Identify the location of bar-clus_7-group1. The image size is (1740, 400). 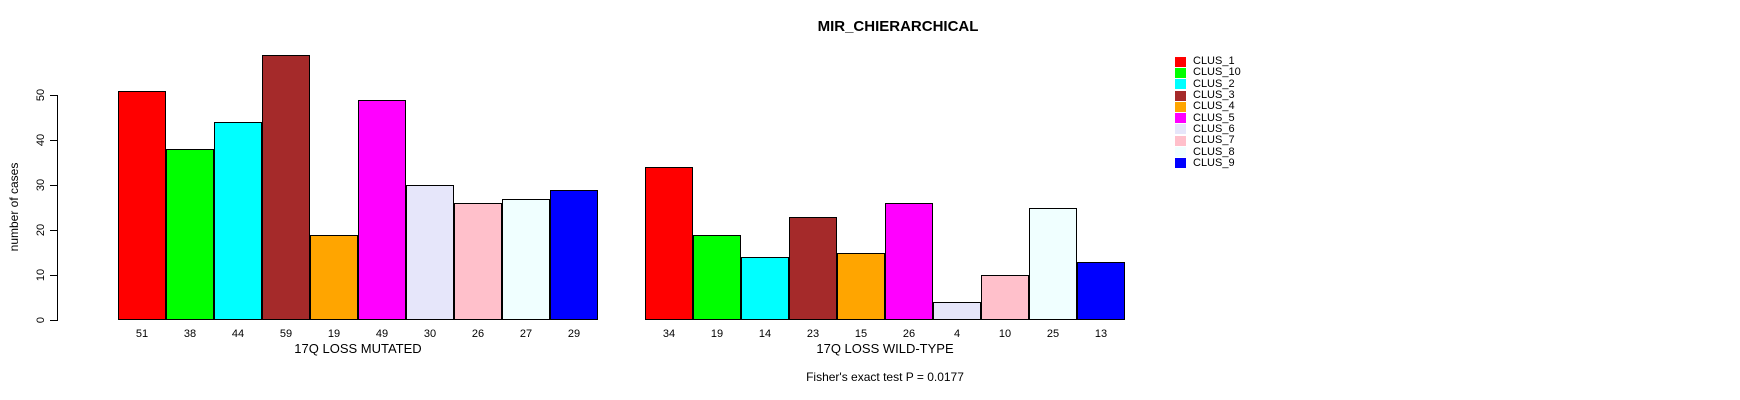
(478, 261).